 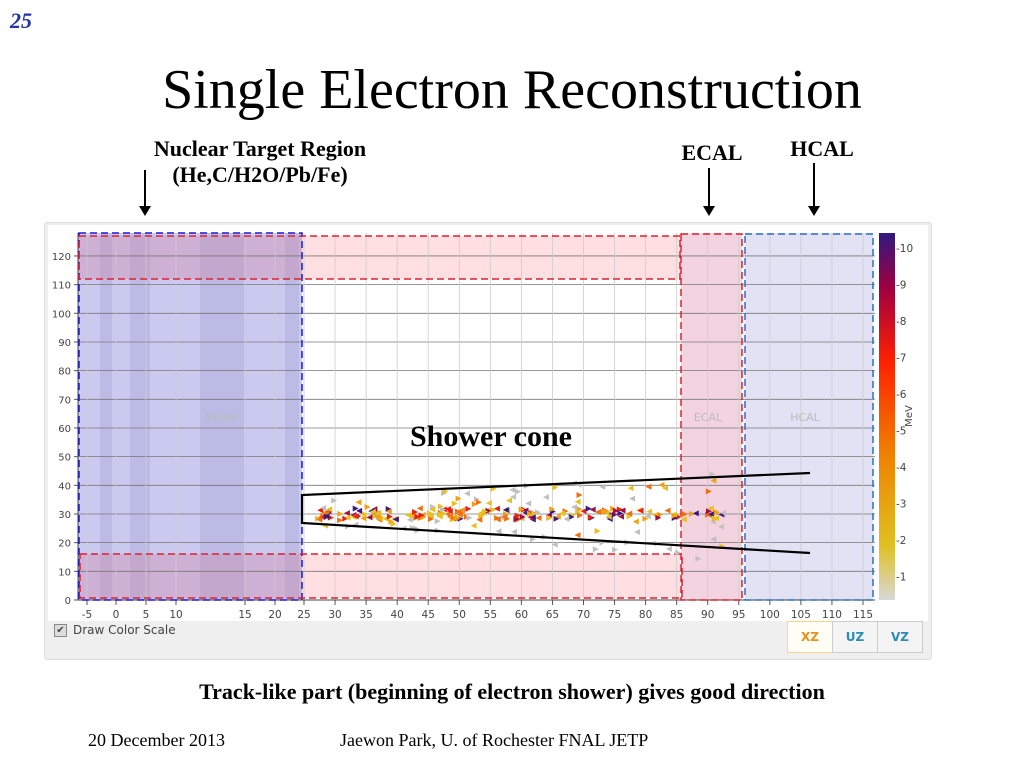 What do you see at coordinates (583, 615) in the screenshot?
I see `x-tick-label: 70` at bounding box center [583, 615].